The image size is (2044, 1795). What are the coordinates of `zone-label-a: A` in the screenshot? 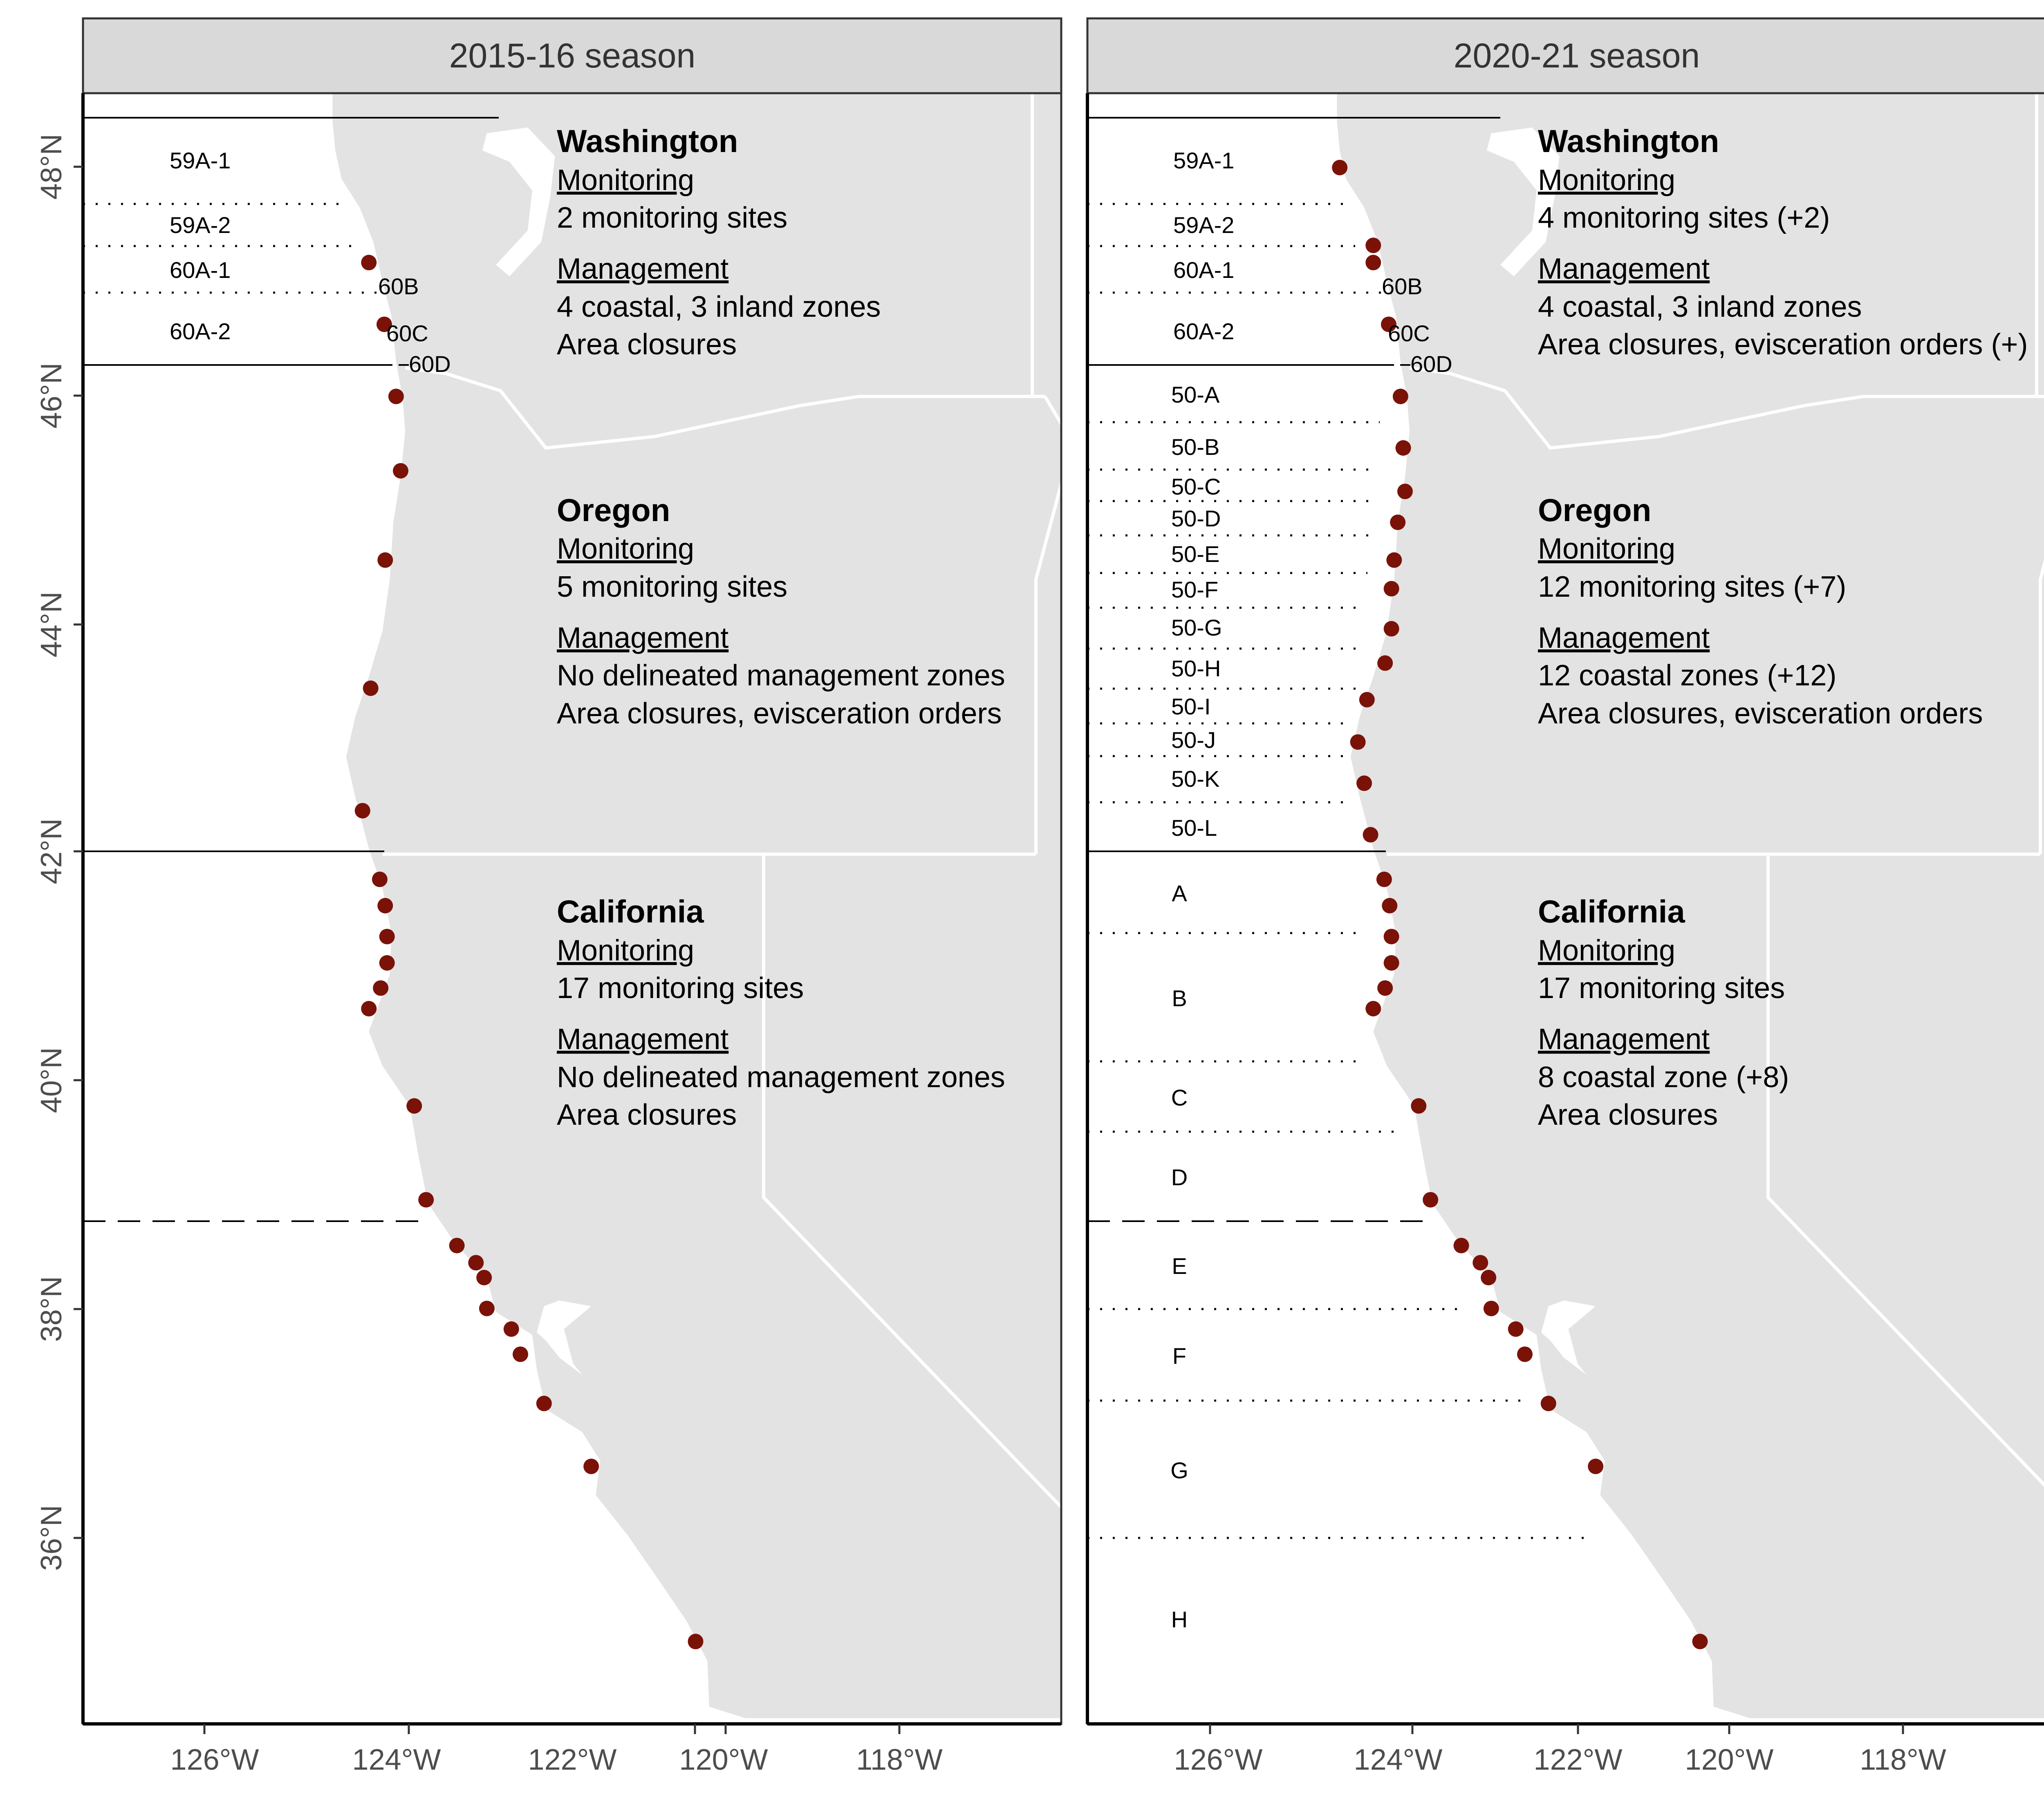 It's located at (1179, 893).